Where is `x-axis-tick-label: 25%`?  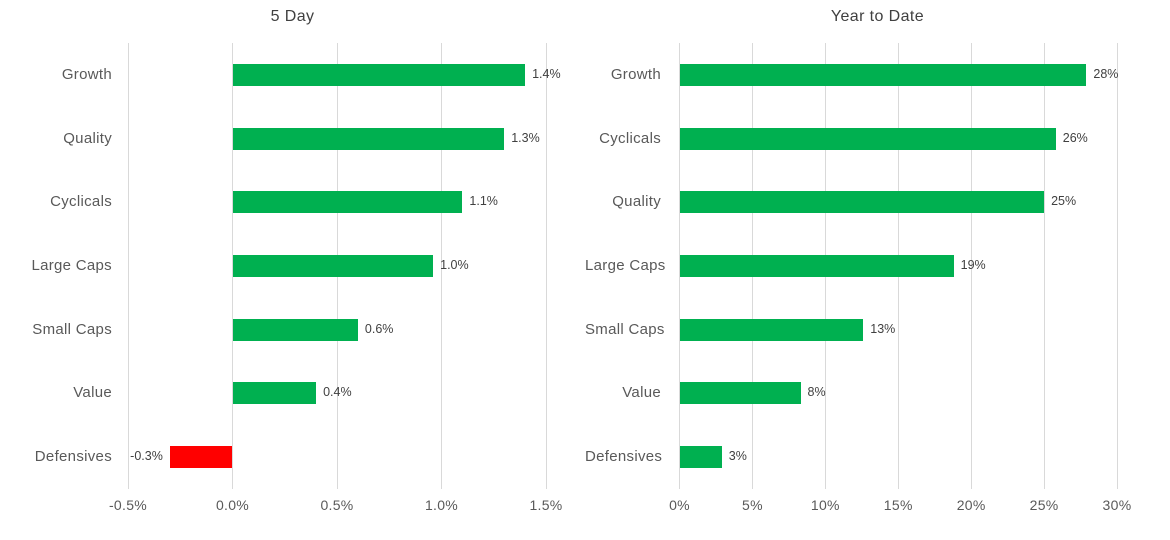 x-axis-tick-label: 25% is located at coordinates (1044, 505).